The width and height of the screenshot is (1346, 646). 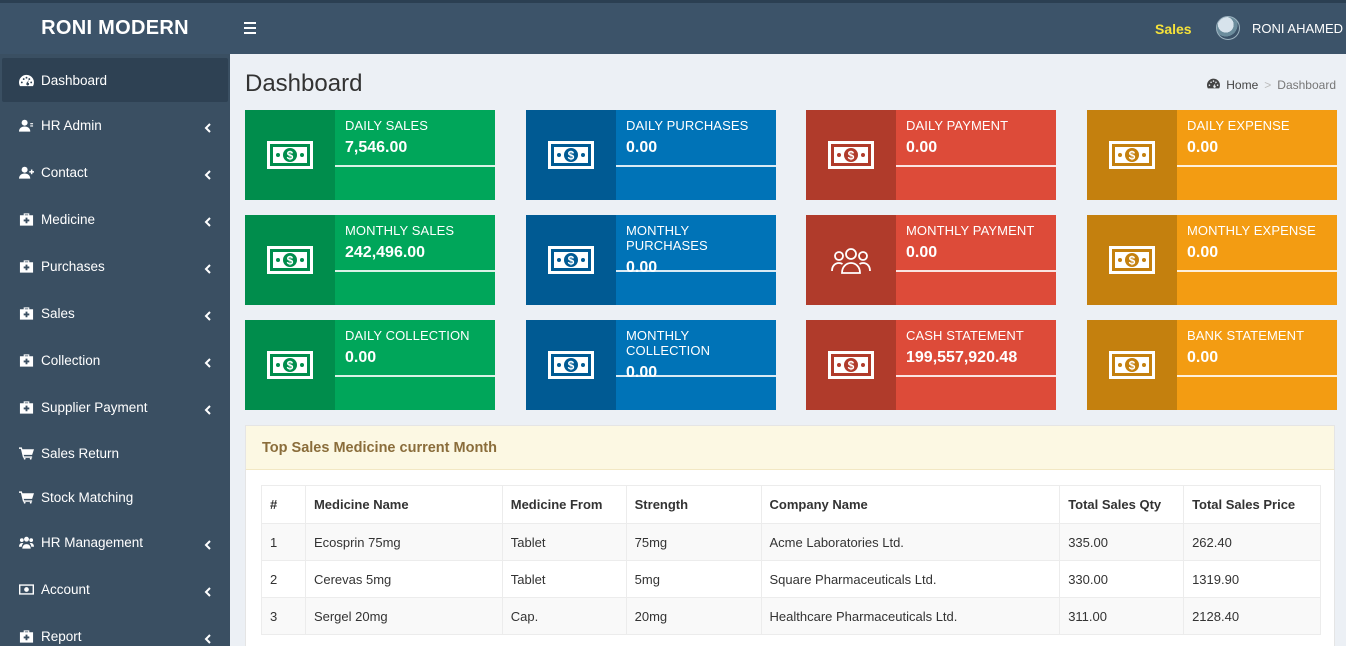 I want to click on table-cell: 3, so click(x=283, y=616).